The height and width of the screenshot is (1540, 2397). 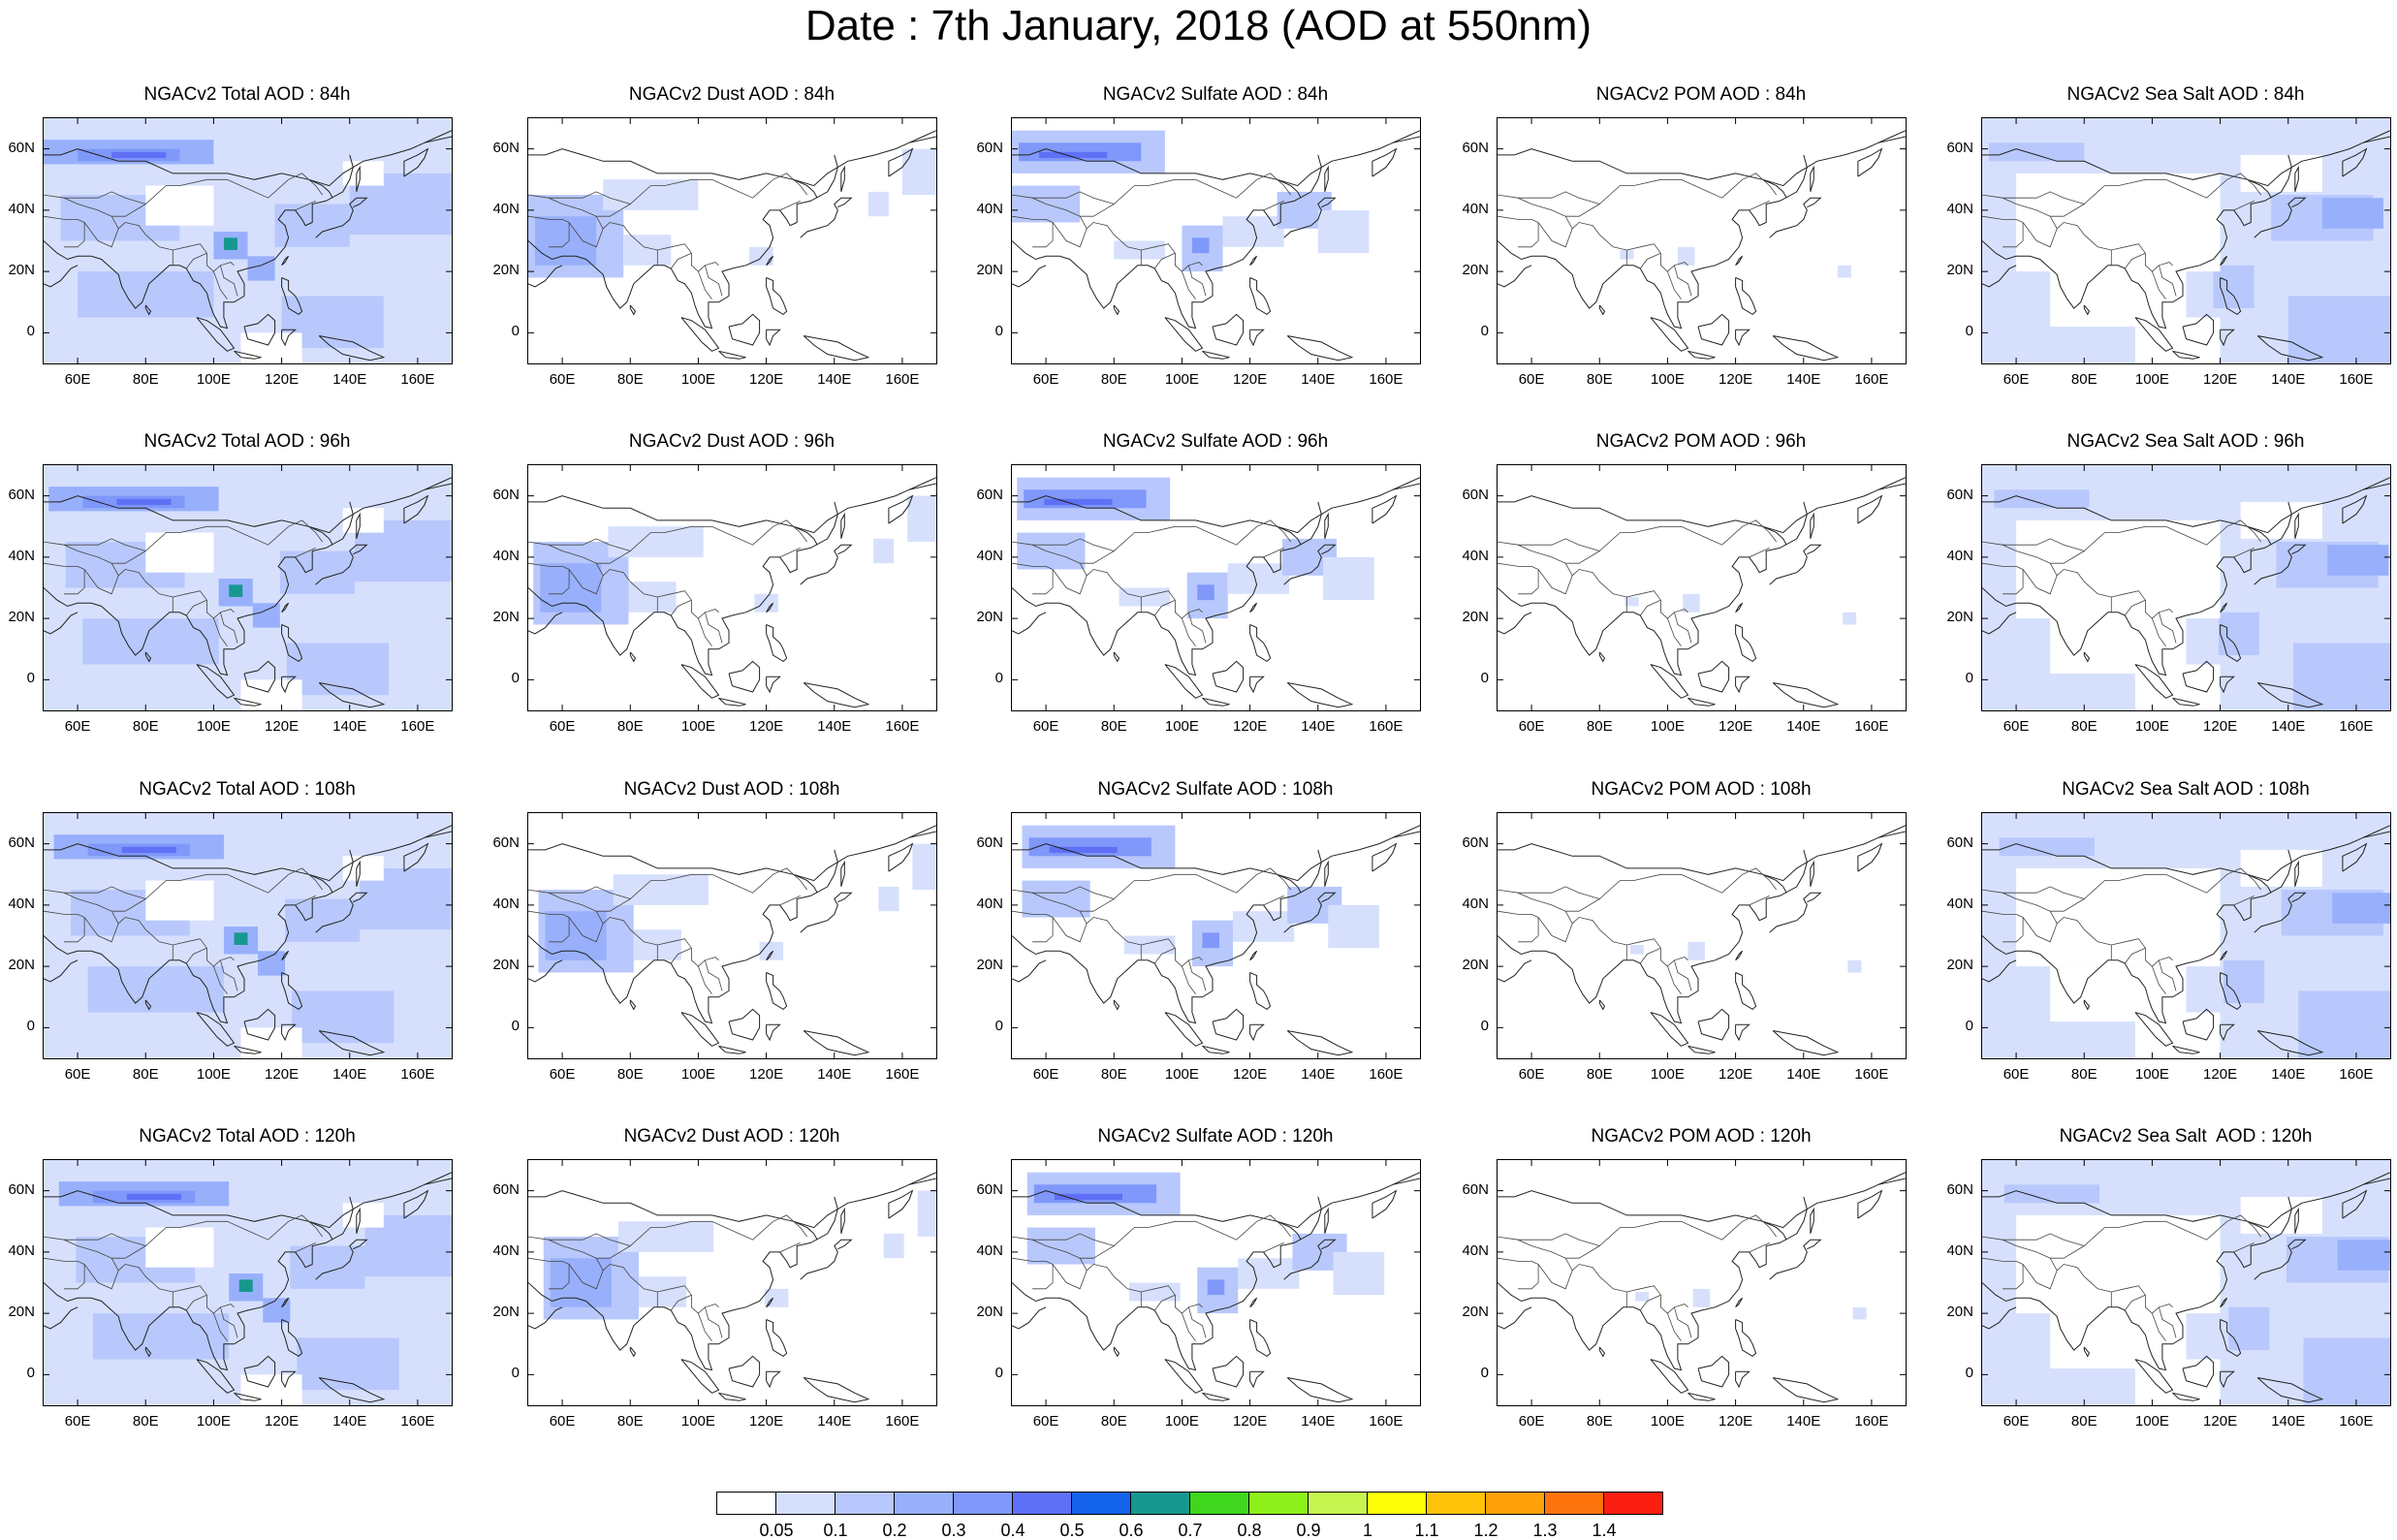 I want to click on y-tick-label: 0, so click(x=1485, y=331).